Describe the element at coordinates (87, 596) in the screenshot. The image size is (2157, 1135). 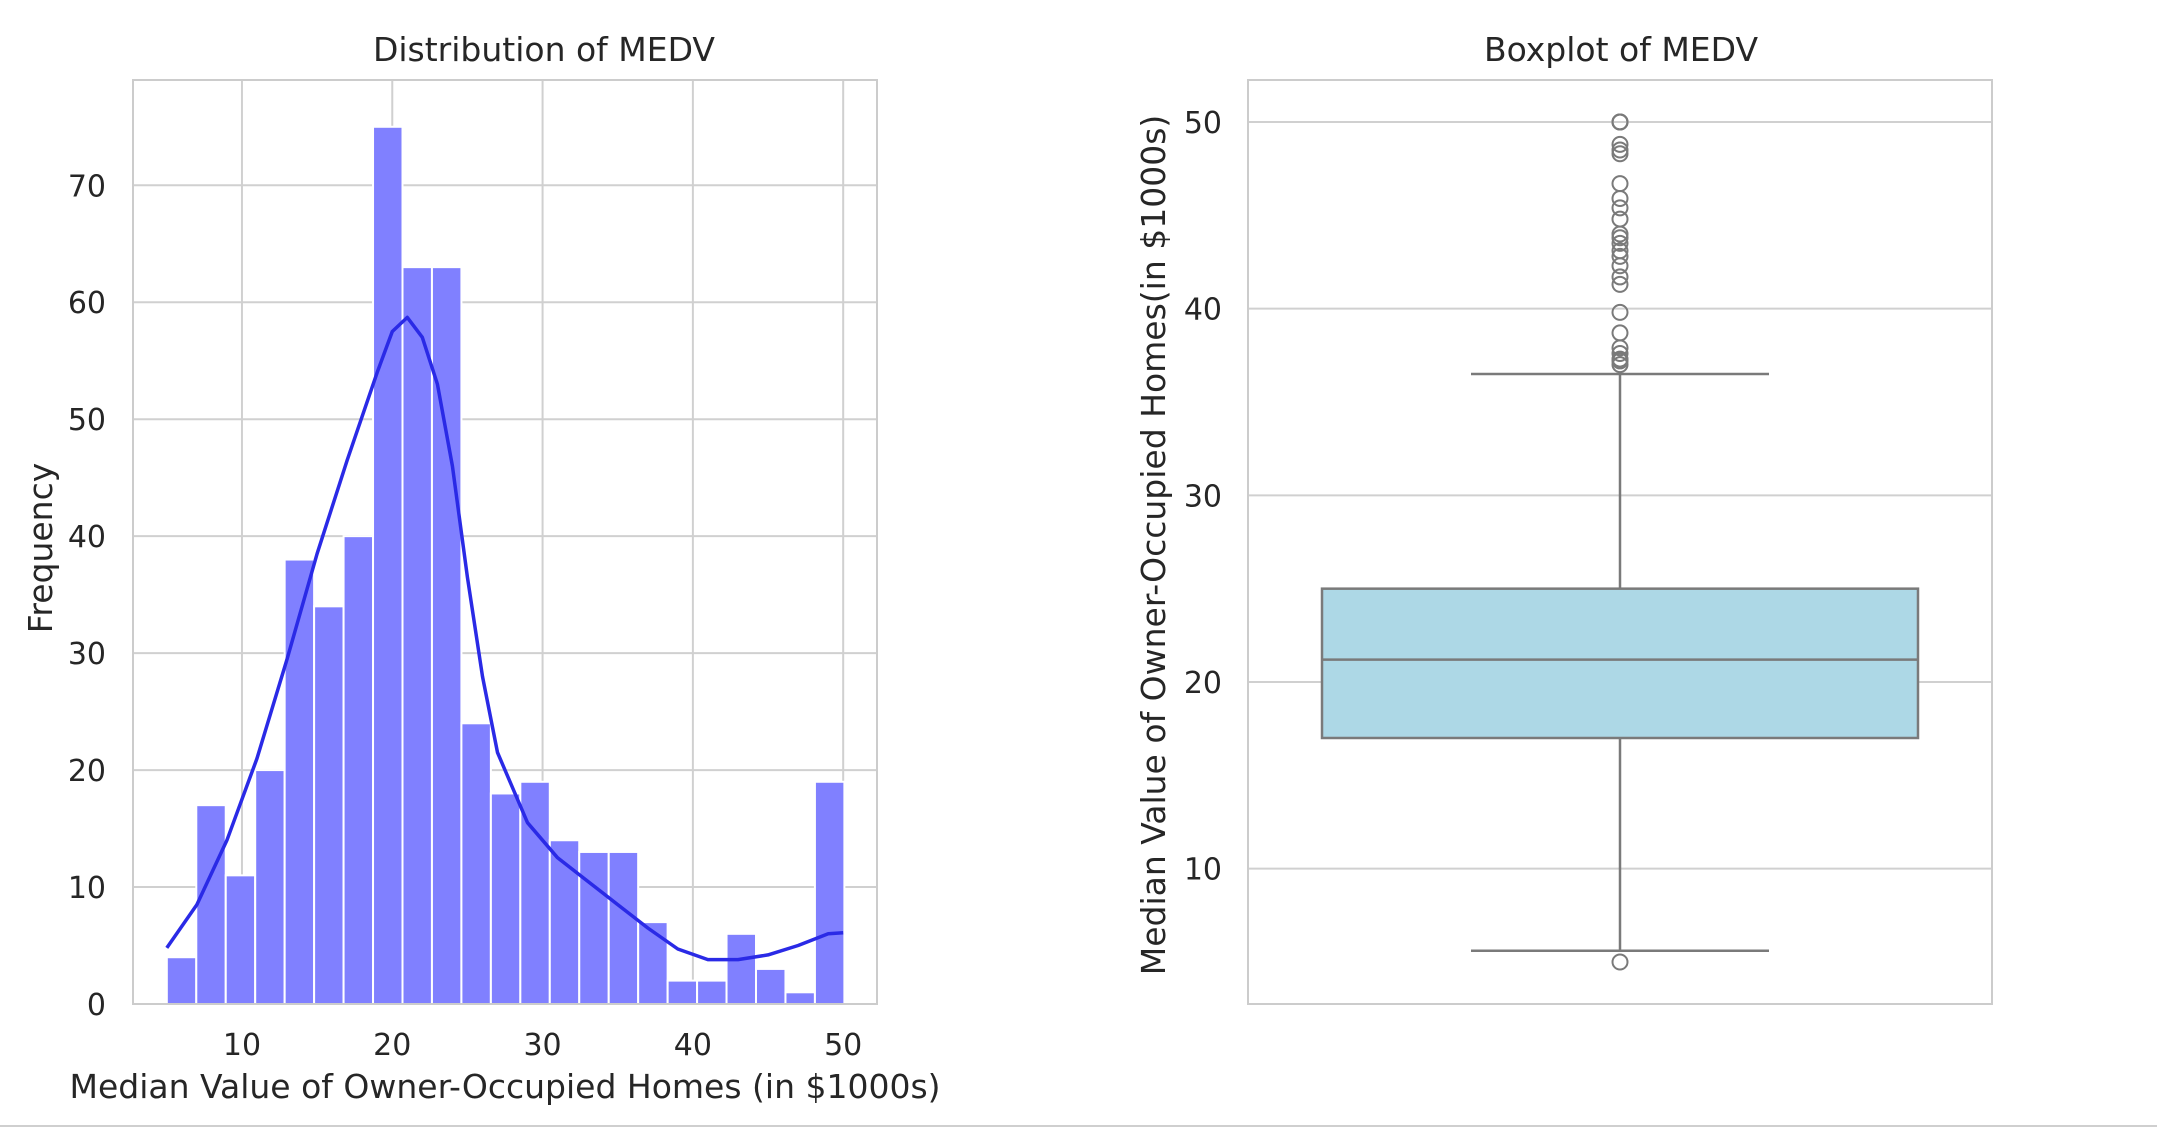
I see `histogram-y-tick-labels: 0 10 20 30 40 50 60 70` at that location.